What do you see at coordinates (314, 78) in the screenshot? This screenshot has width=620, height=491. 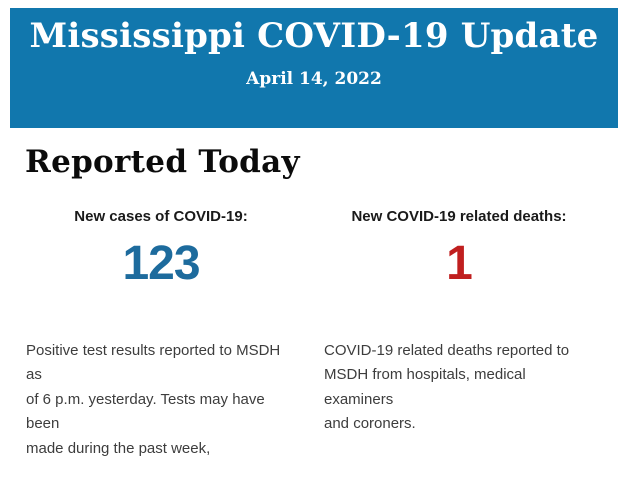 I see `banner-date: April 14, 2022` at bounding box center [314, 78].